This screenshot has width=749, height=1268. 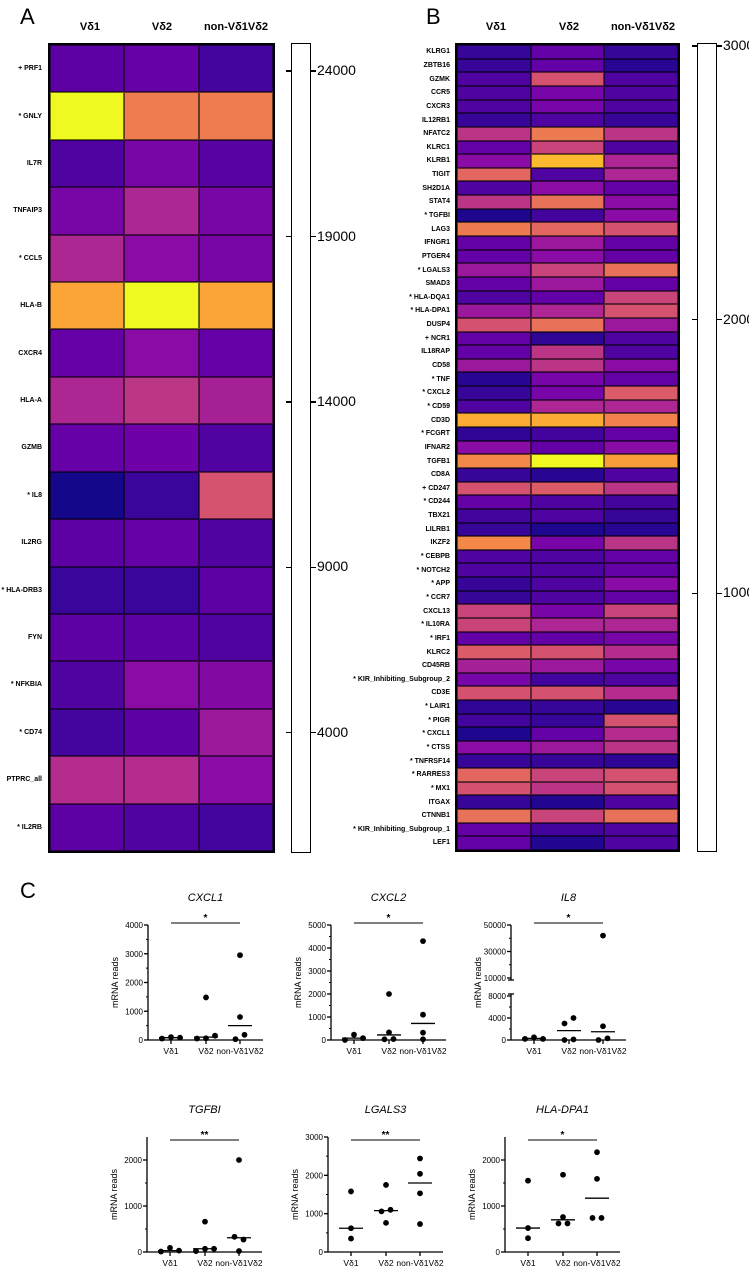 I want to click on heatmap-row-label: * APP, so click(x=440, y=584).